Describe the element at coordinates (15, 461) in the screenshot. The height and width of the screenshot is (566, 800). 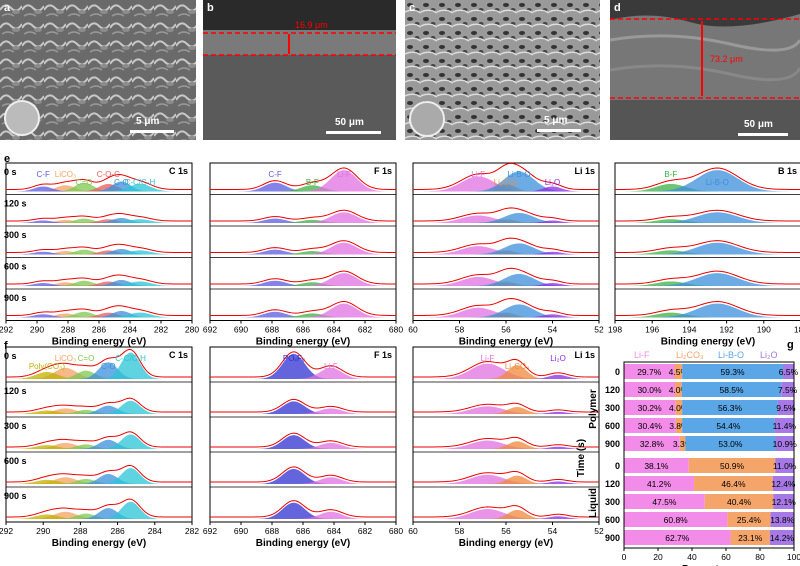
I see `time-label: 600 s` at that location.